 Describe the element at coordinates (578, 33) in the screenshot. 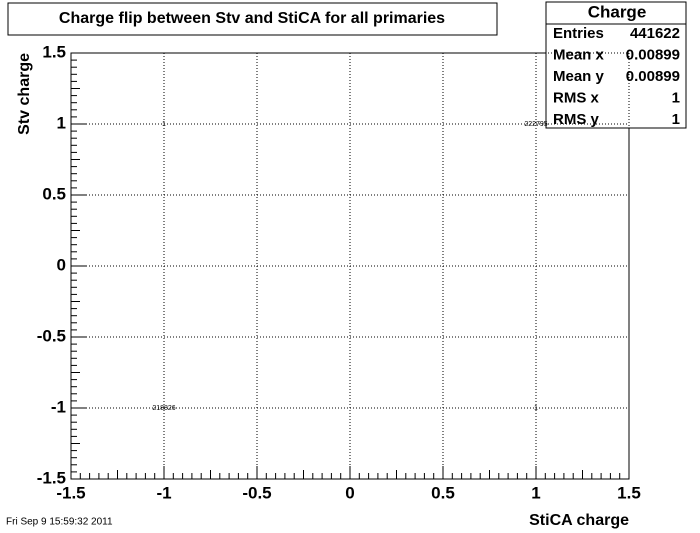

I see `stats-label: Entries` at that location.